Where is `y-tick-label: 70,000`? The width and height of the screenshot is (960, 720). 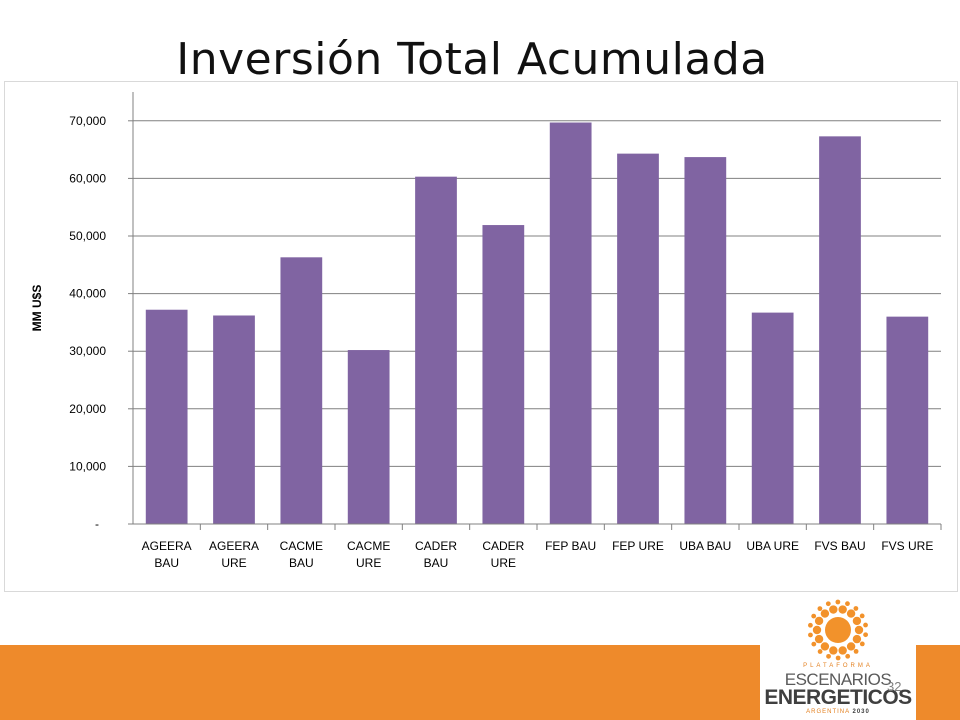
y-tick-label: 70,000 is located at coordinates (87, 121).